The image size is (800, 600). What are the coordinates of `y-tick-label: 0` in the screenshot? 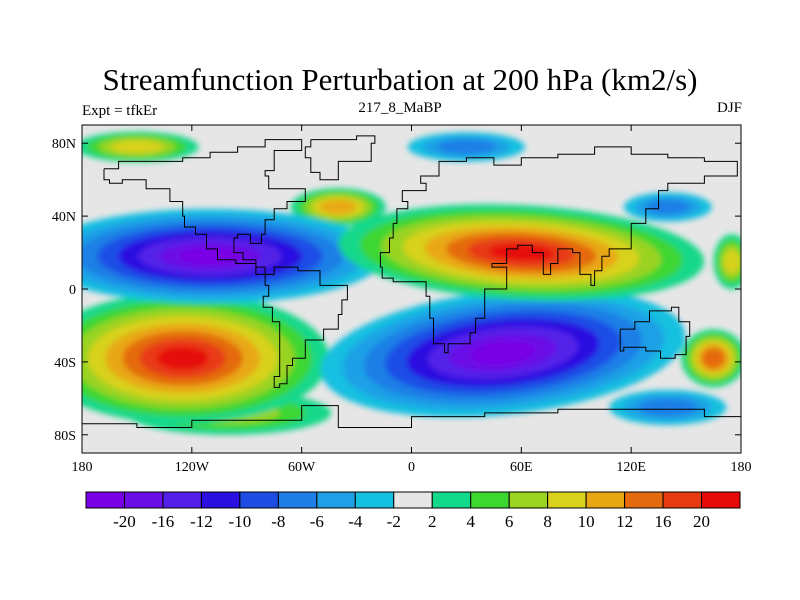 It's located at (72, 290).